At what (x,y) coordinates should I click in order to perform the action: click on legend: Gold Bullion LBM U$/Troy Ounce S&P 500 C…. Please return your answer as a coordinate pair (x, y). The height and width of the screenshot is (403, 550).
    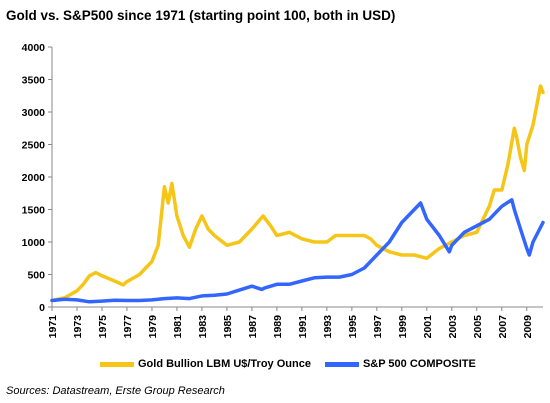
    Looking at the image, I should click on (295, 364).